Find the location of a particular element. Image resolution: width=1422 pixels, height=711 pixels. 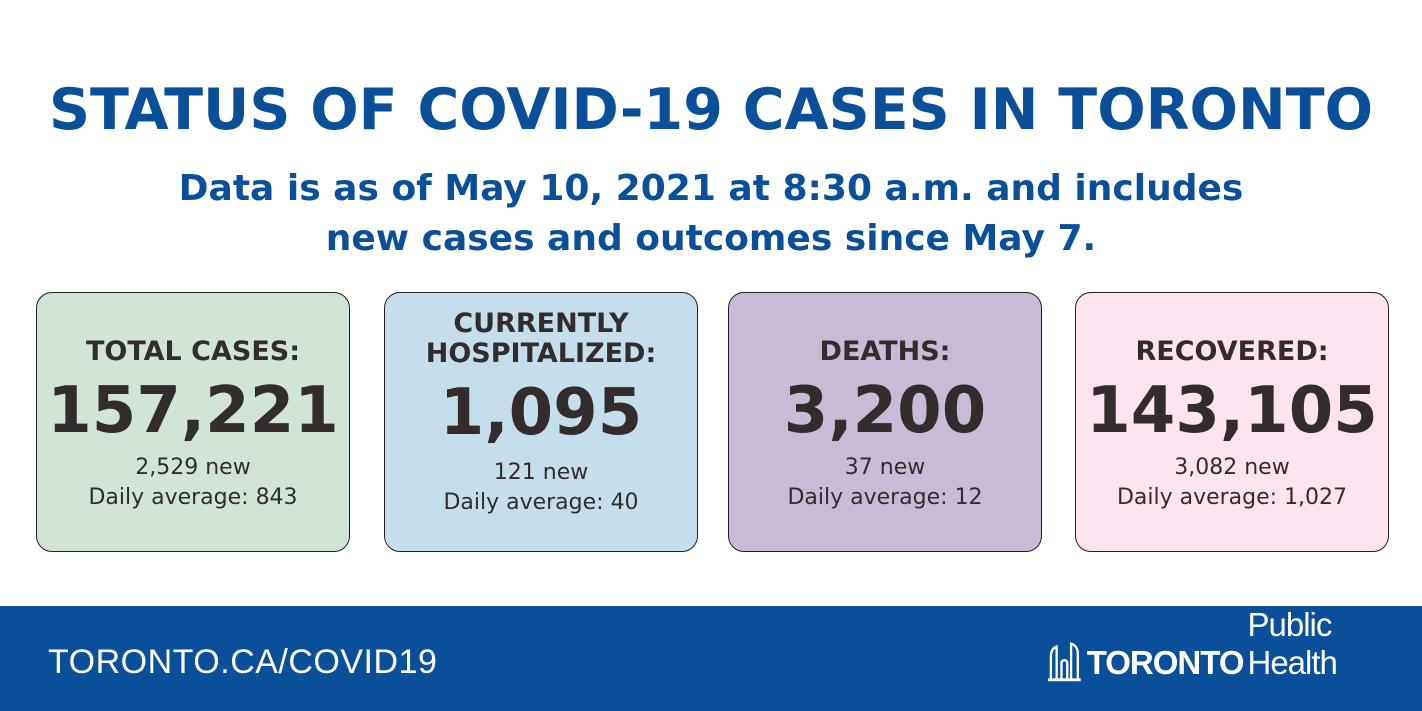

hospitalized-details: 121 new Daily average: 40 is located at coordinates (541, 488).